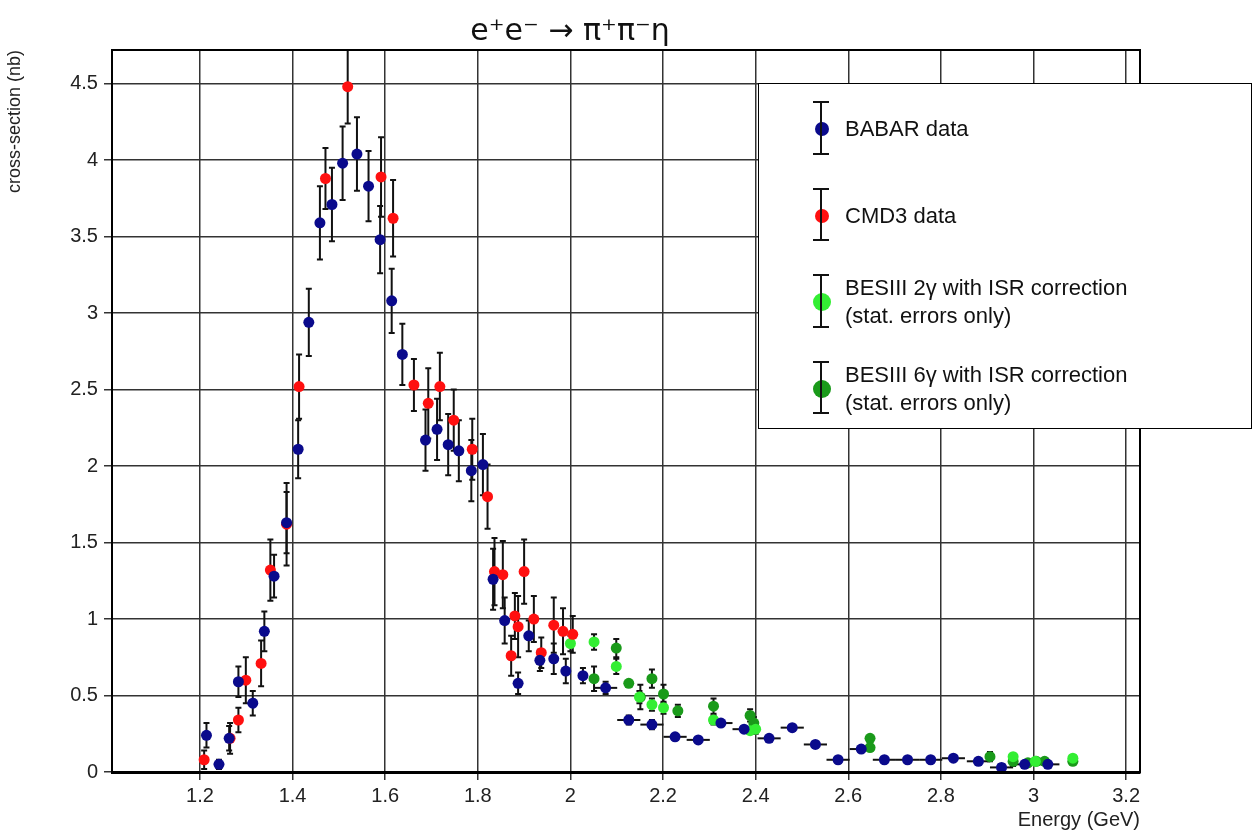 The width and height of the screenshot is (1252, 836). What do you see at coordinates (570, 29) in the screenshot?
I see `chart-title: e⁺e⁻ → π⁺π⁻η` at bounding box center [570, 29].